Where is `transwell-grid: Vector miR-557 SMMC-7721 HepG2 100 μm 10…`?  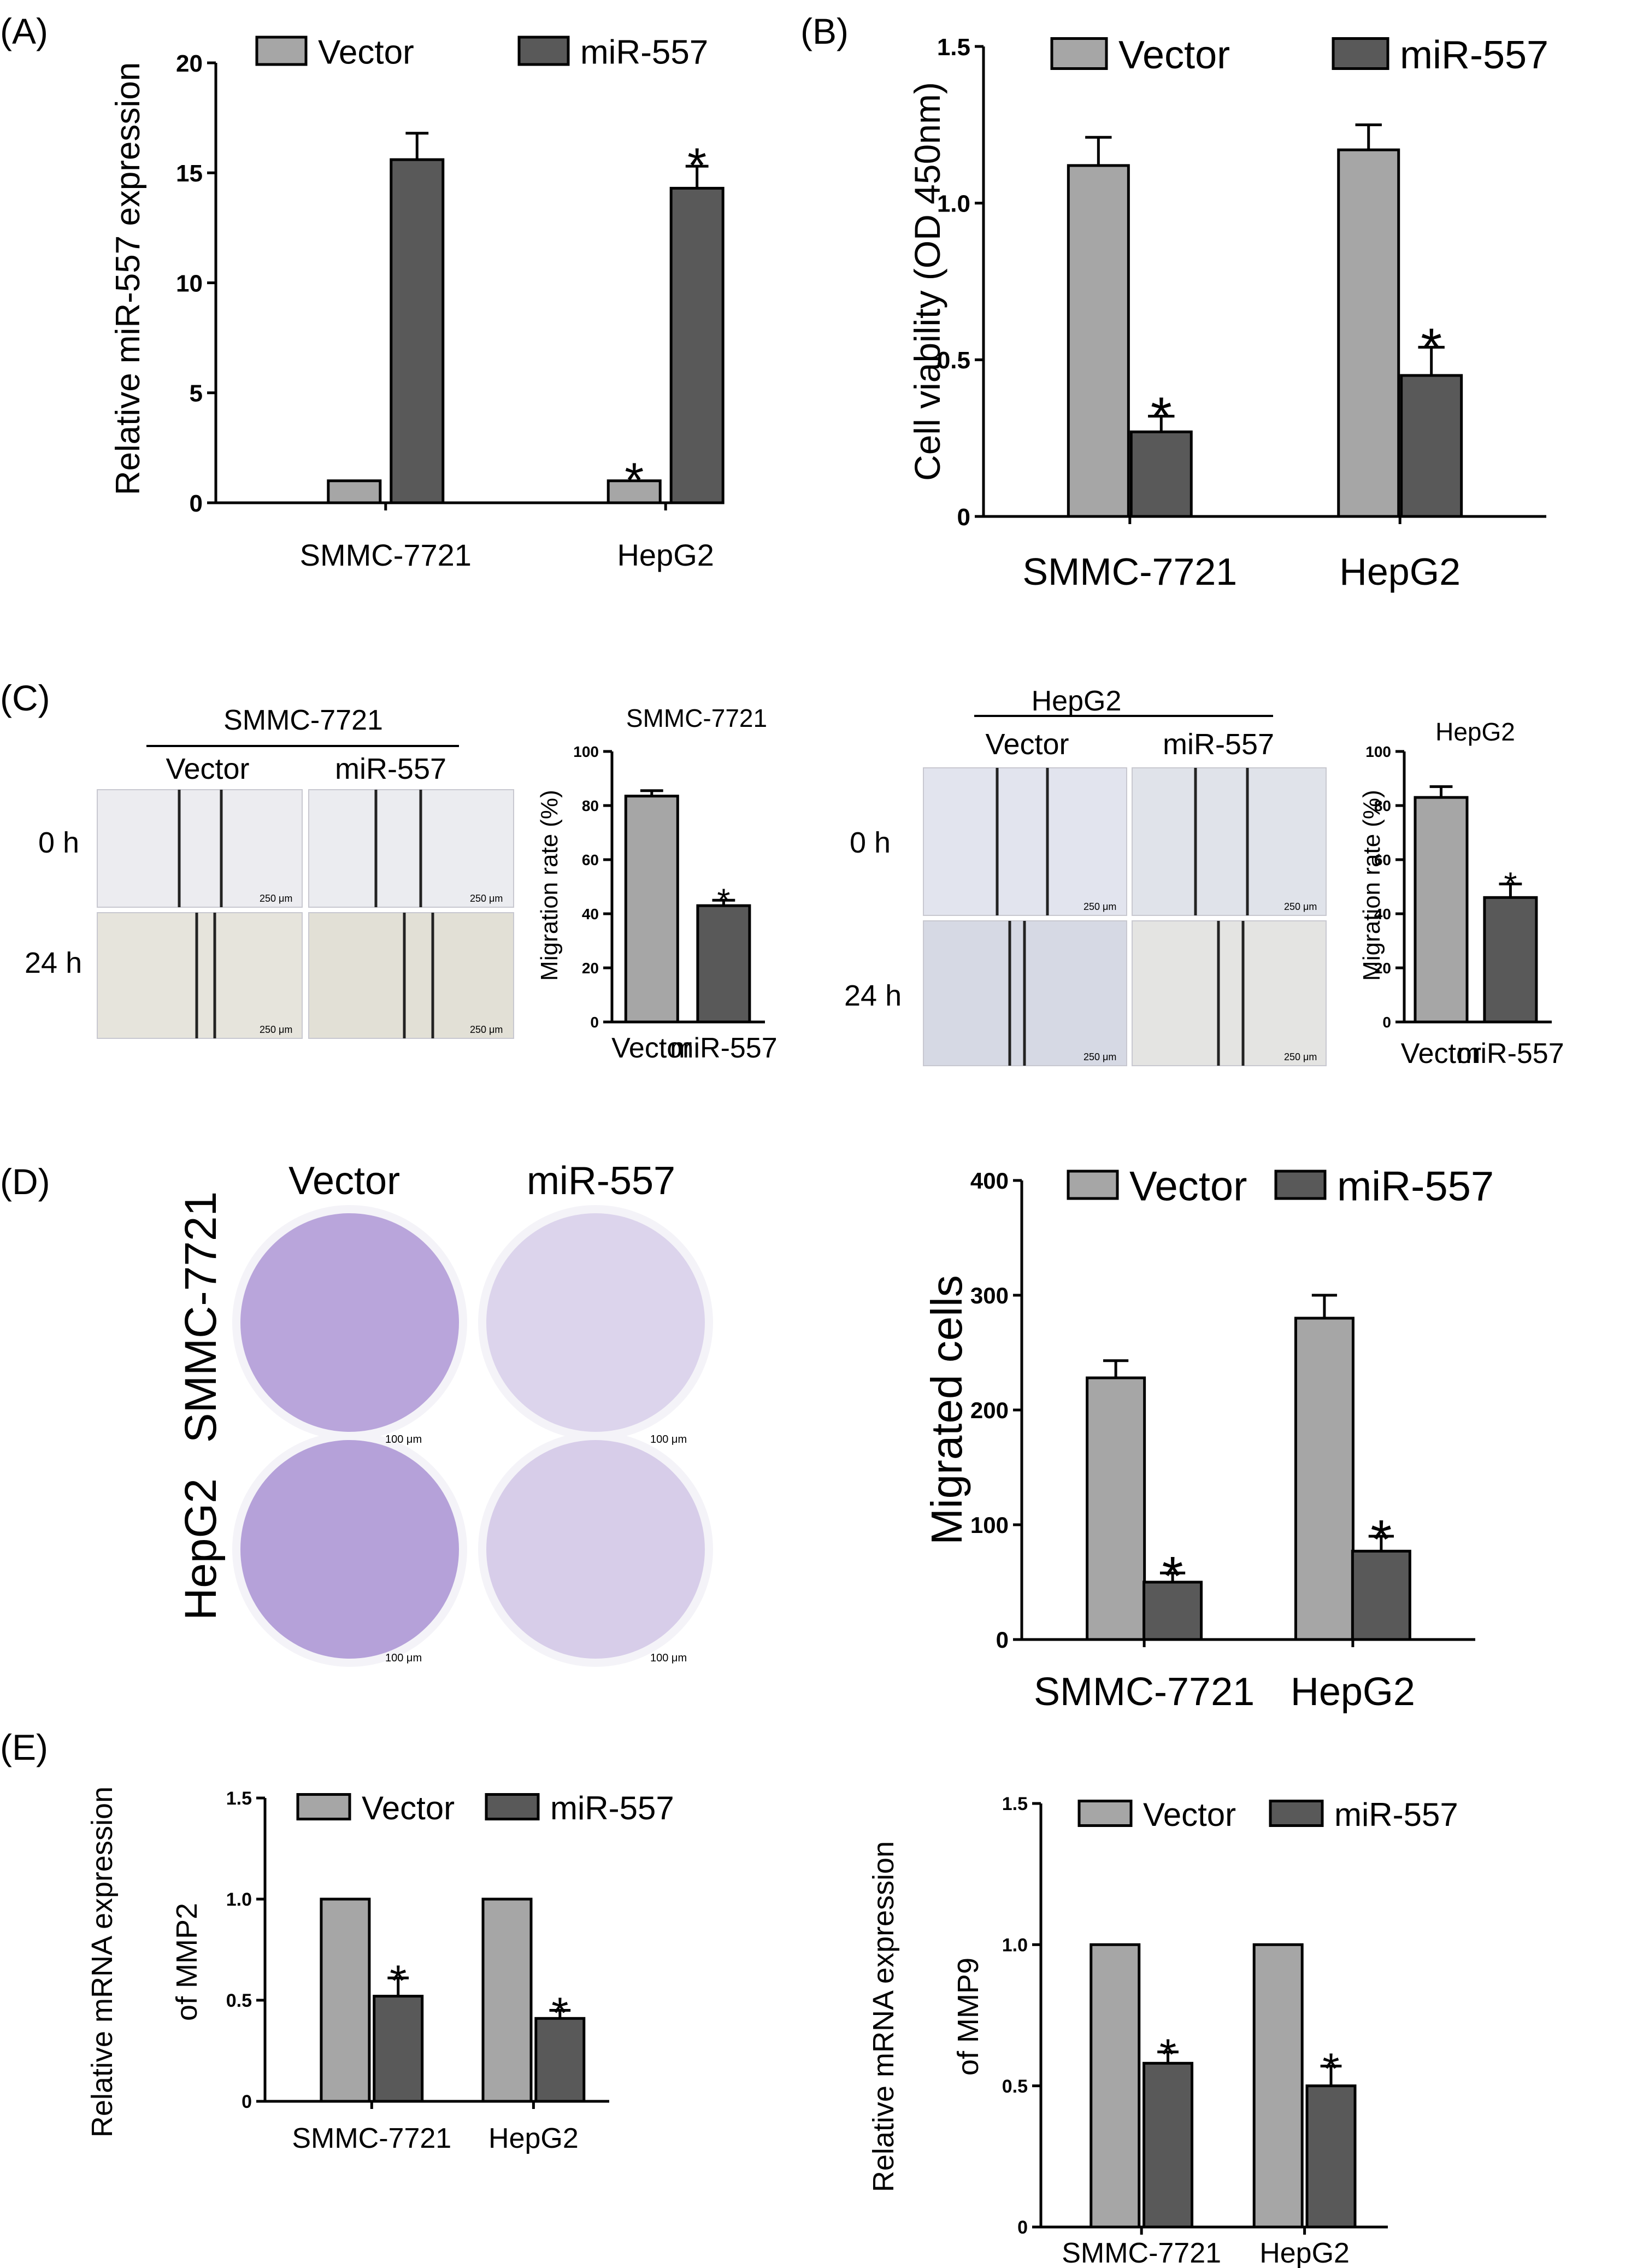
transwell-grid: Vector miR-557 SMMC-7721 HepG2 100 μm 10… is located at coordinates (444, 1413).